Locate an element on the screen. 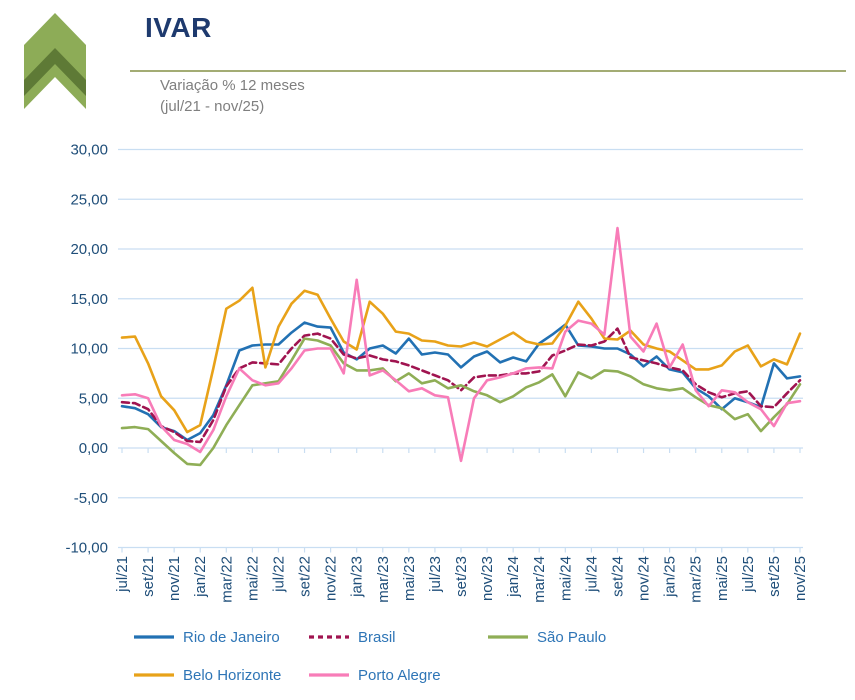  ibre-green-arrow-logo is located at coordinates (55, 61).